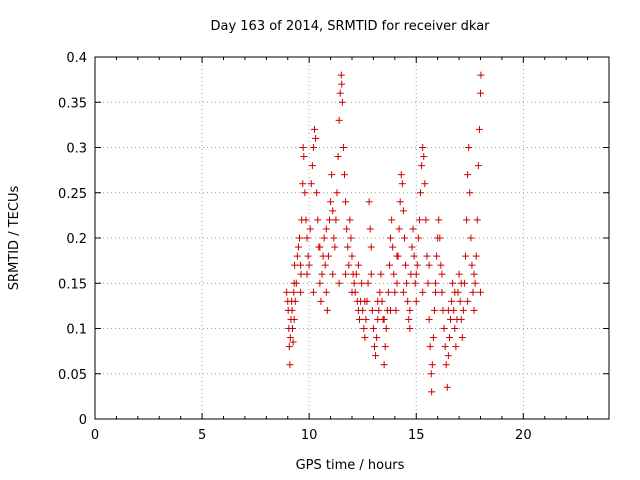  I want to click on y-tick-label: 0.15, so click(72, 284).